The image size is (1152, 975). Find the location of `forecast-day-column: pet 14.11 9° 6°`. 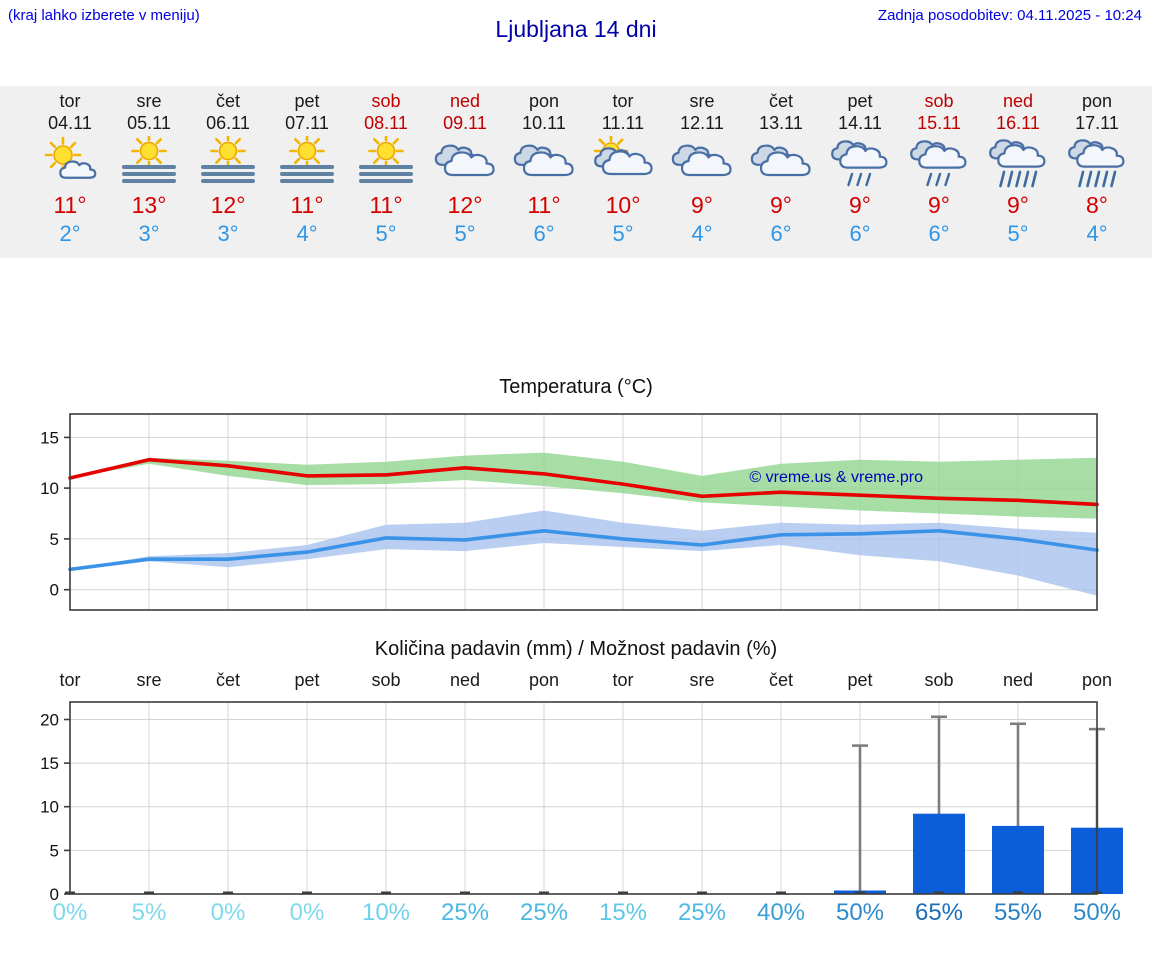

forecast-day-column: pet 14.11 9° 6° is located at coordinates (860, 168).